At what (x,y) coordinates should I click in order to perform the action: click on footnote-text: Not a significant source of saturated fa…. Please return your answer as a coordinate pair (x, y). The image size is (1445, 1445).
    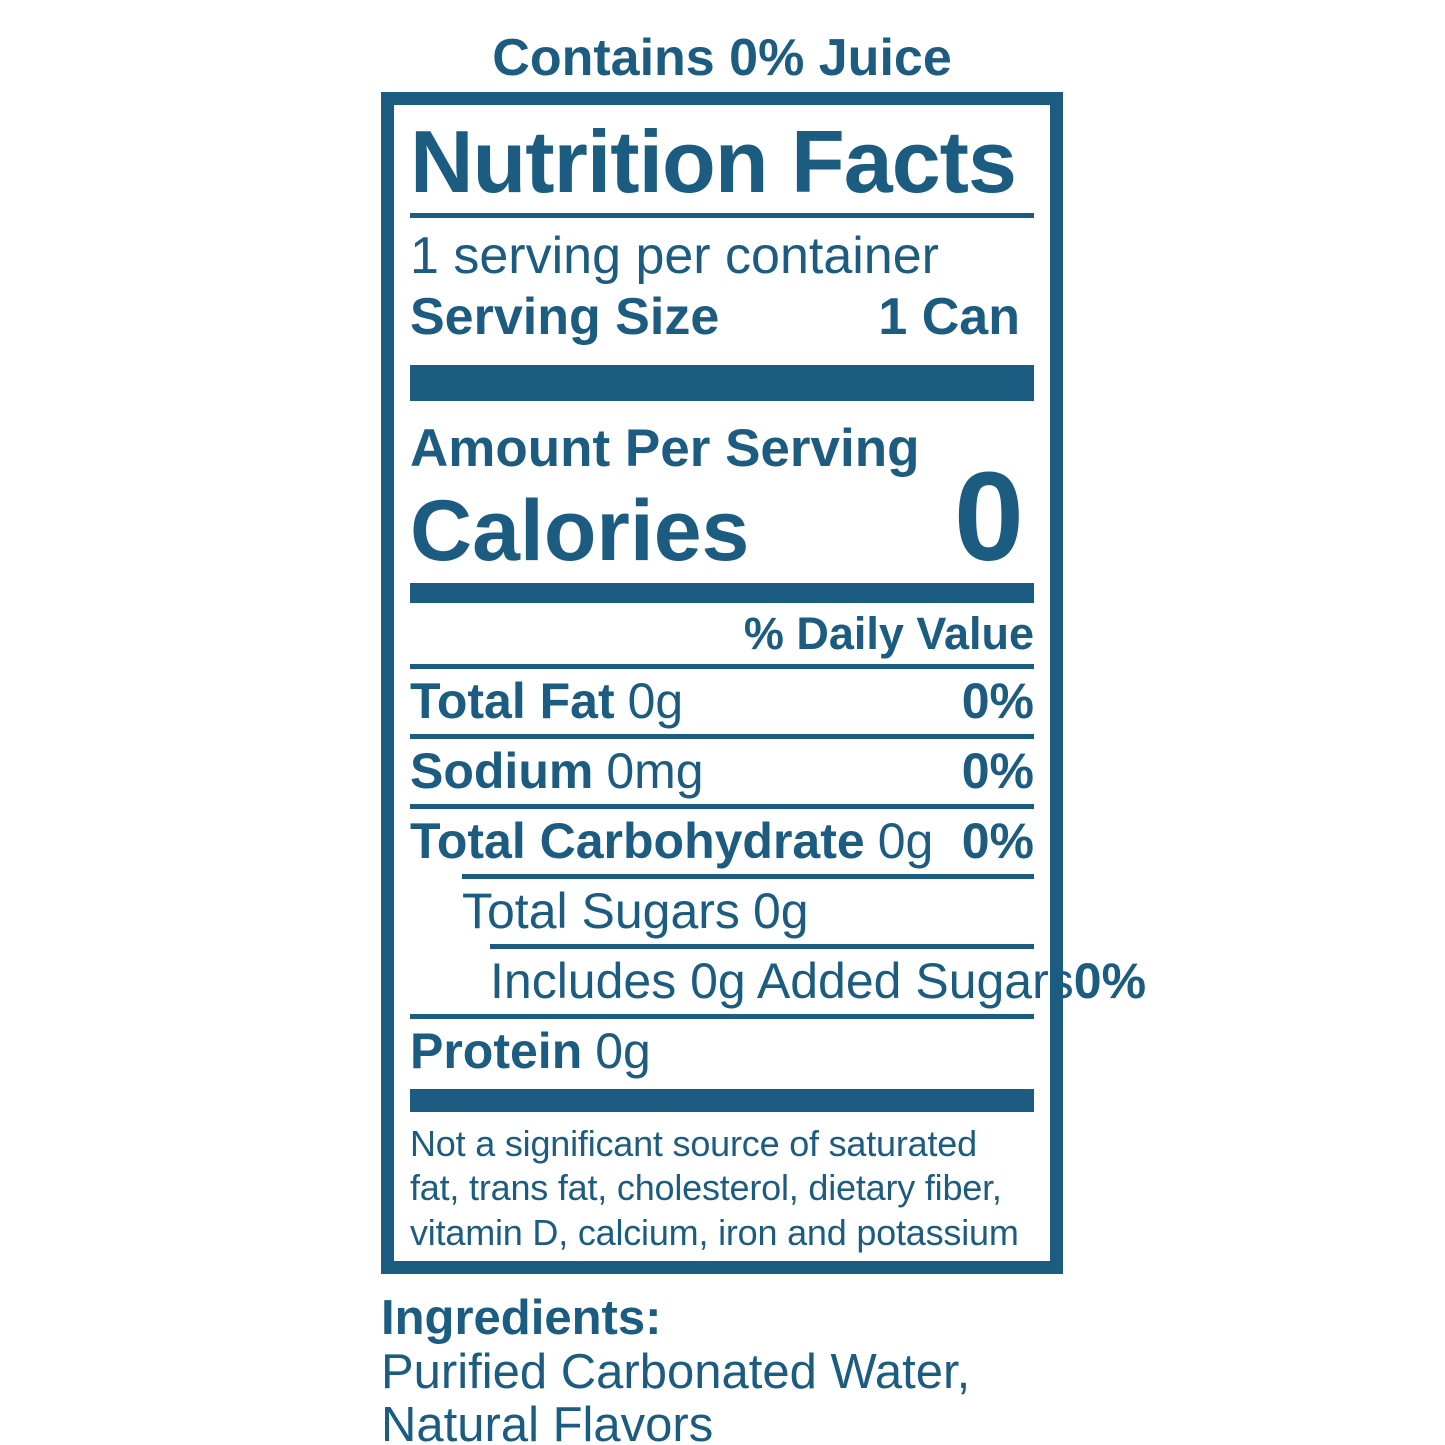
    Looking at the image, I should click on (714, 1187).